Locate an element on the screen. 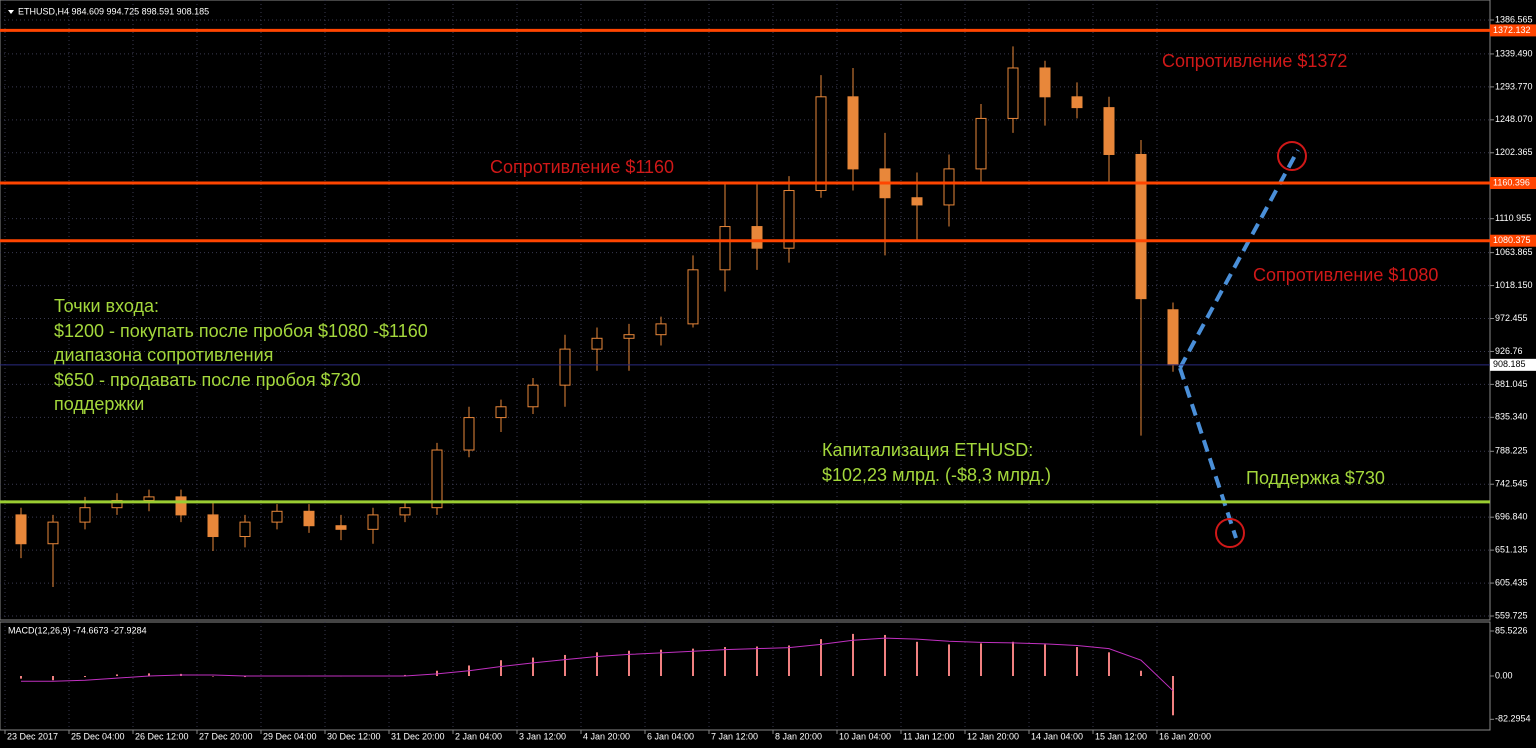 The height and width of the screenshot is (748, 1536). x-tick-label: 10 Jan 04:00 is located at coordinates (865, 736).